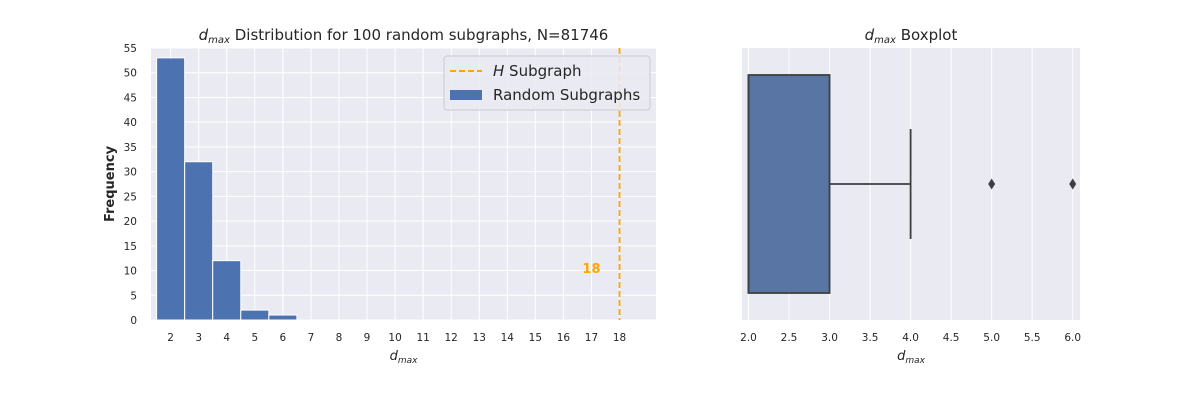 The width and height of the screenshot is (1200, 400). I want to click on histogram-x-tick-label: 9, so click(367, 338).